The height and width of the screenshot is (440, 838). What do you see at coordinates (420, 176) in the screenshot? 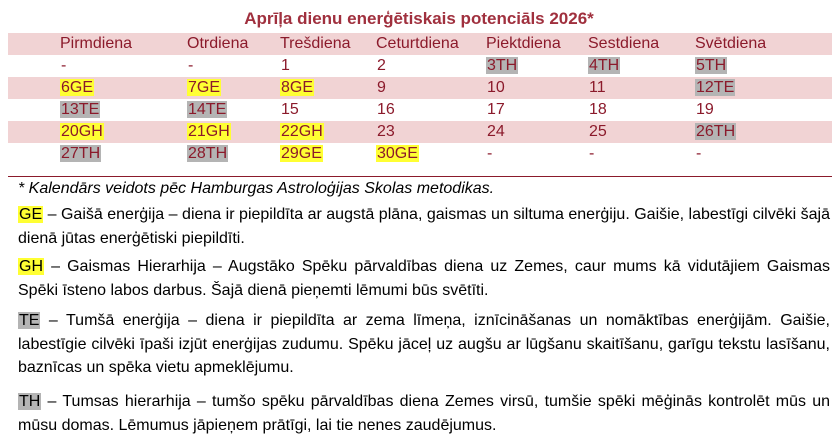
I see `divider` at bounding box center [420, 176].